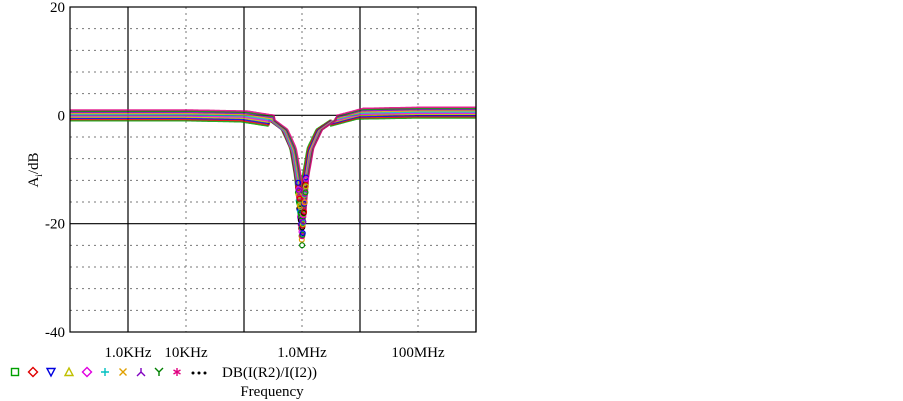 Image resolution: width=903 pixels, height=401 pixels. I want to click on y-axis-label: Ai/dB, so click(35, 169).